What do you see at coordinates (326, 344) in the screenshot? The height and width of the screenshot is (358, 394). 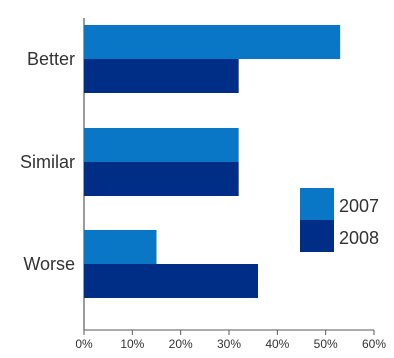 I see `x-tick-label: 50%` at bounding box center [326, 344].